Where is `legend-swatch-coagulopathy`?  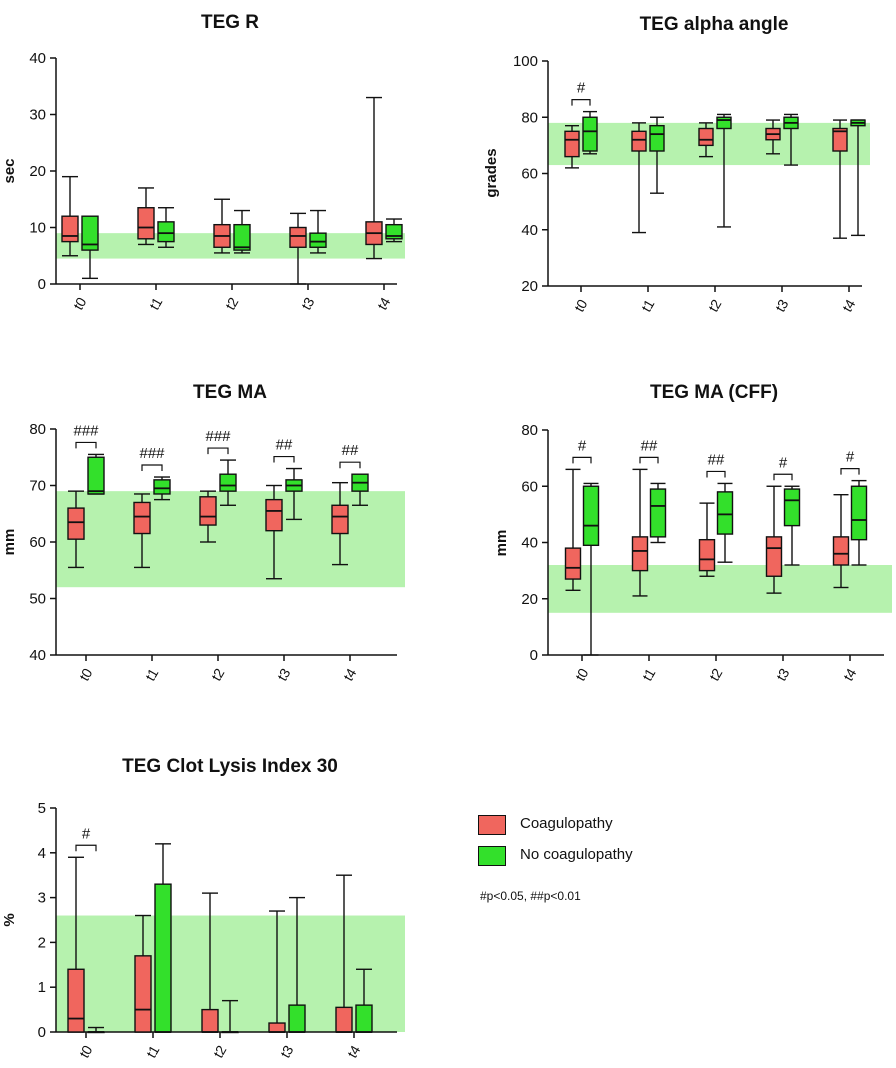 legend-swatch-coagulopathy is located at coordinates (492, 825).